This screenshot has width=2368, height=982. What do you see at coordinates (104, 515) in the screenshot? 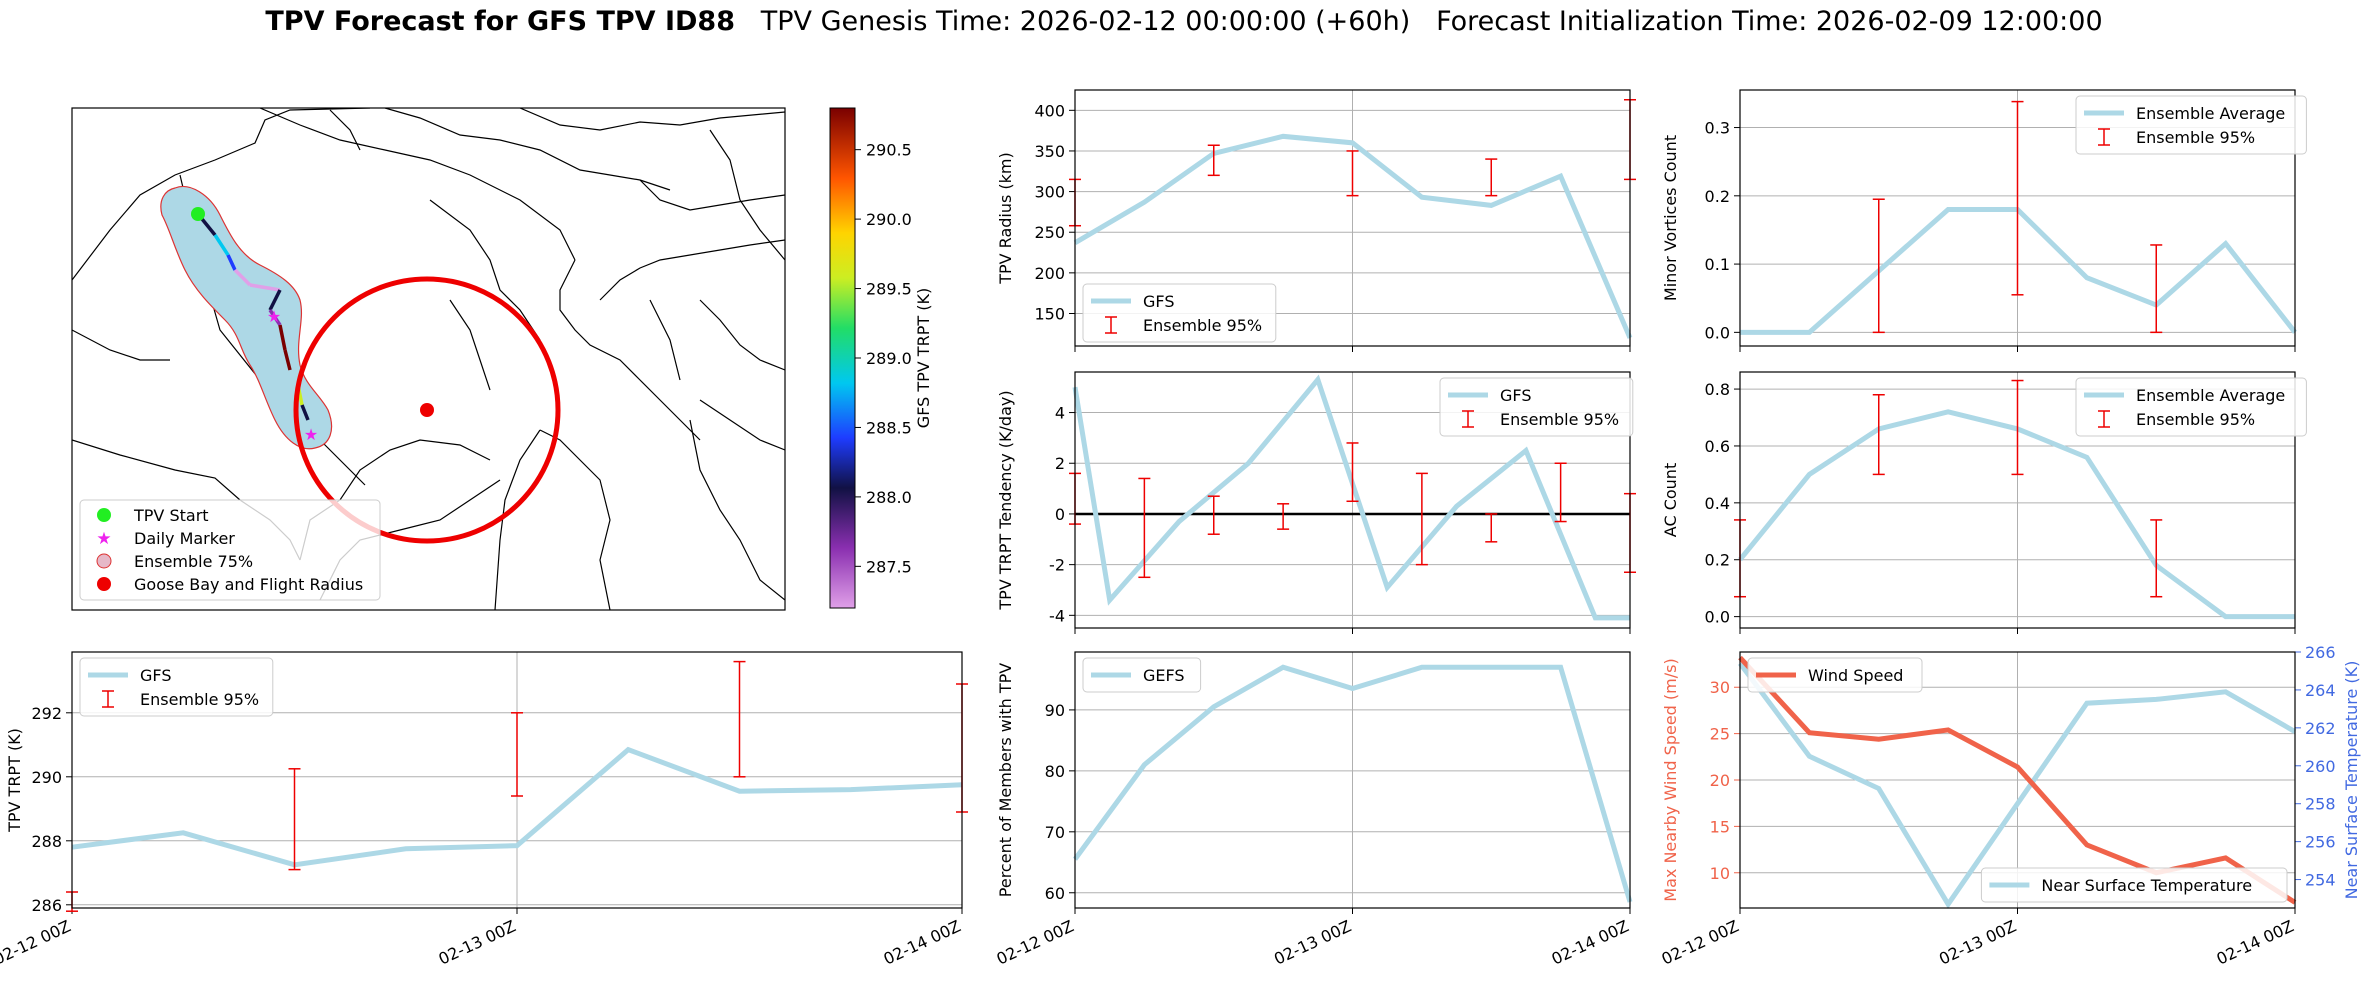
I see `legend-start-icon` at bounding box center [104, 515].